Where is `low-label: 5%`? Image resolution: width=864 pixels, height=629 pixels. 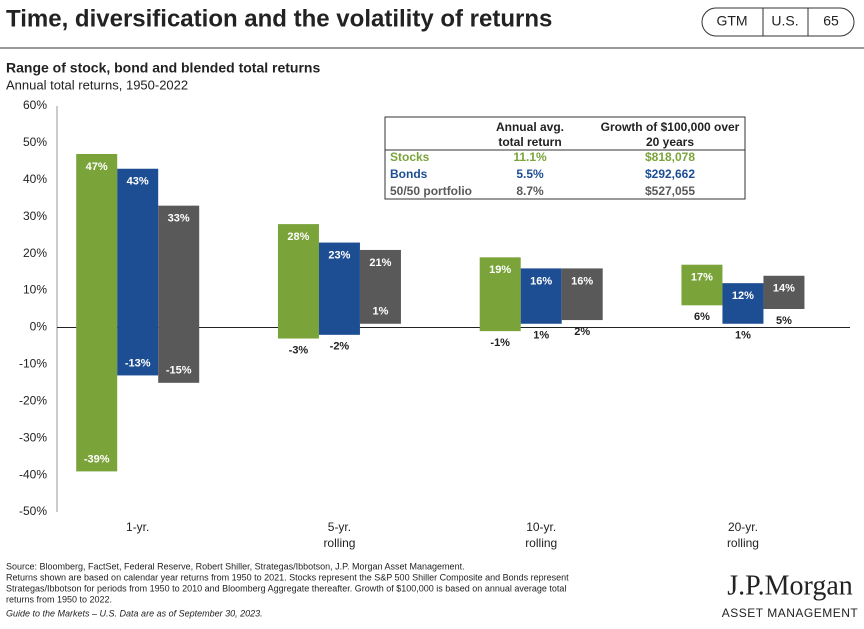
low-label: 5% is located at coordinates (784, 321).